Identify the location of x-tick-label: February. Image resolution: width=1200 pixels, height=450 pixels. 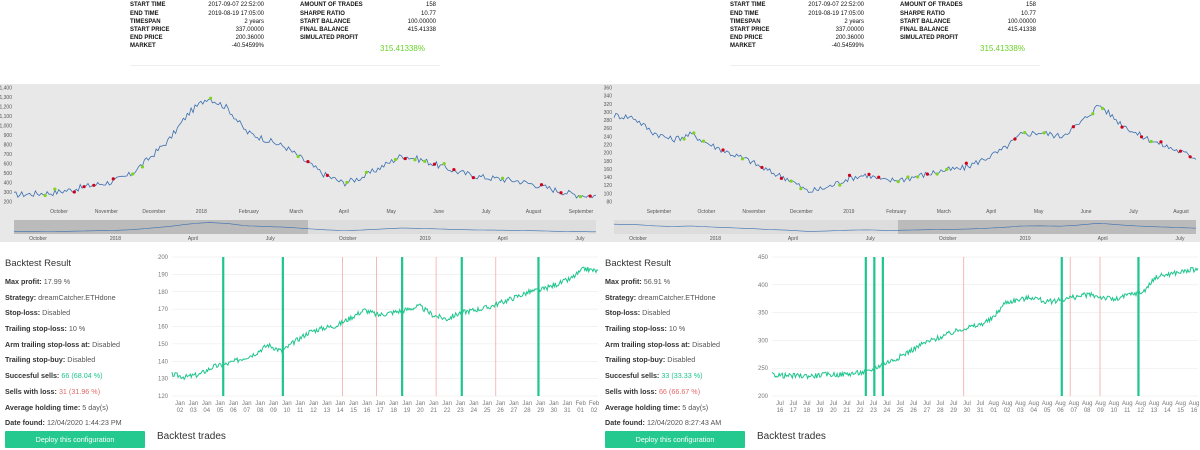
(249, 212).